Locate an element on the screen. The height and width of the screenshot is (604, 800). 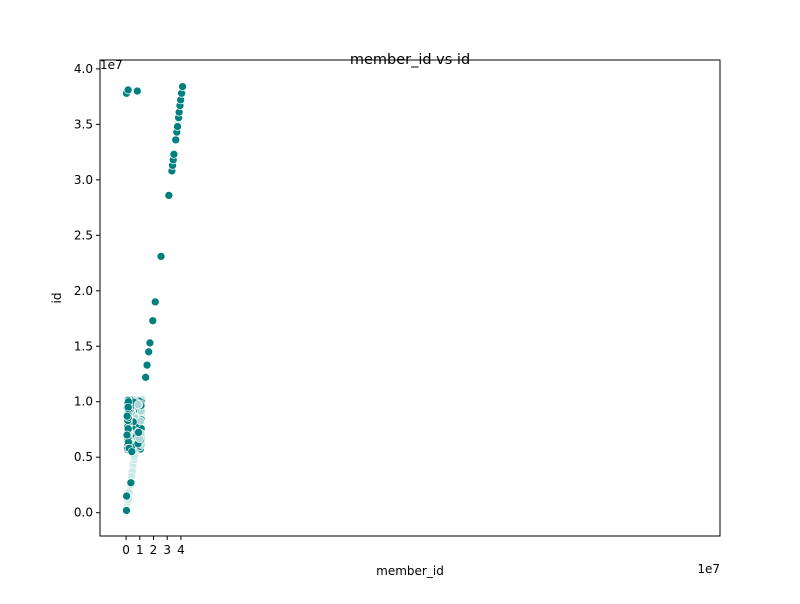
dense-point-cloud is located at coordinates (154, 299).